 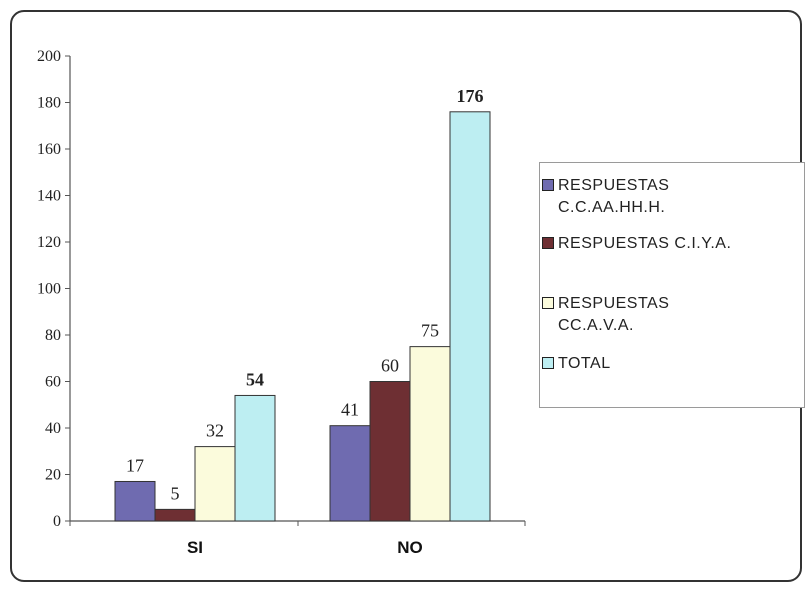 I want to click on y-tick-label: 160, so click(x=49, y=149).